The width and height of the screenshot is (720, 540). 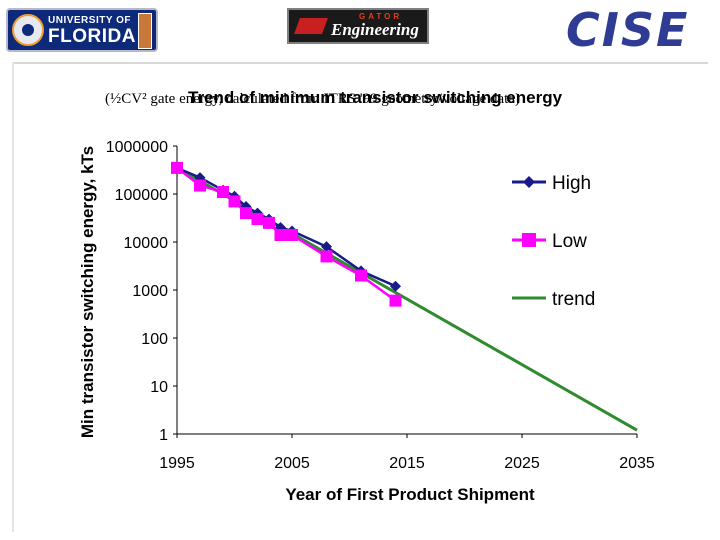 I want to click on y-tick-label: 100000, so click(x=141, y=195).